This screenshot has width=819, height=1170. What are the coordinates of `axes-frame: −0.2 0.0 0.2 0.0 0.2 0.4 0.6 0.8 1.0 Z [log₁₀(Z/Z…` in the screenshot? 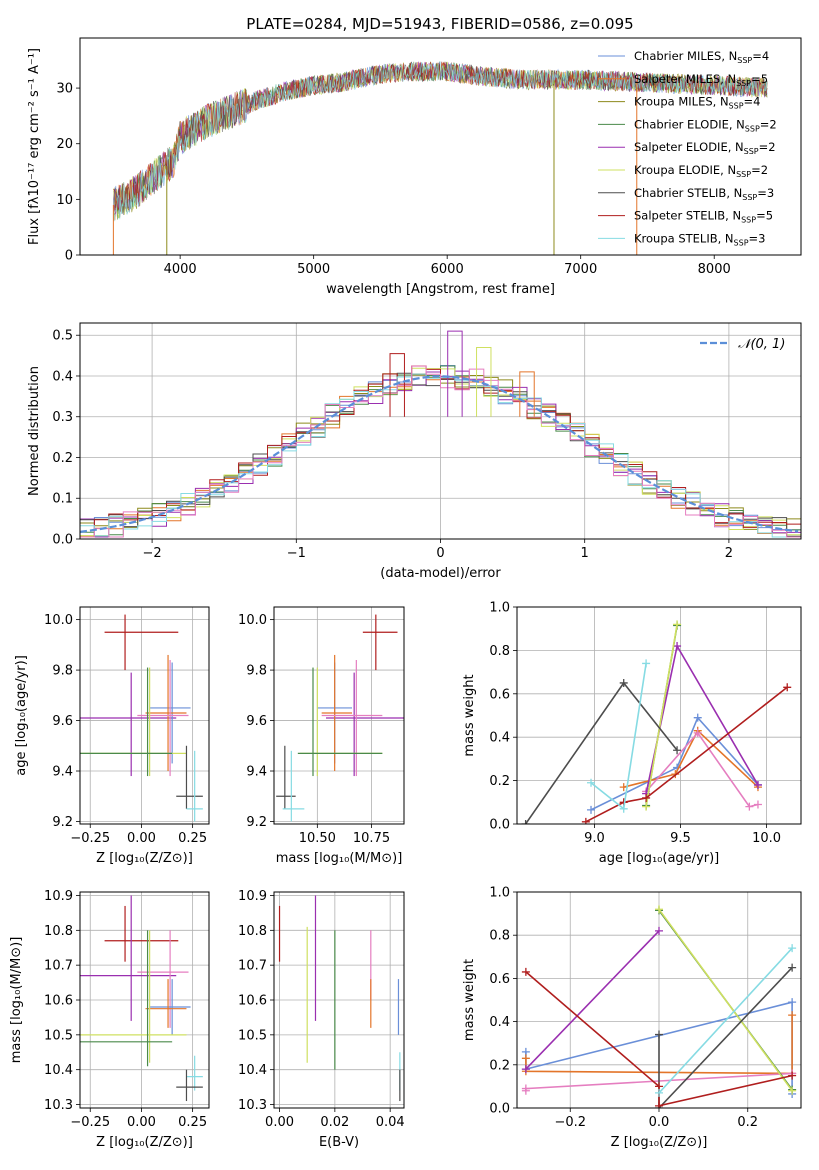 It's located at (632, 1018).